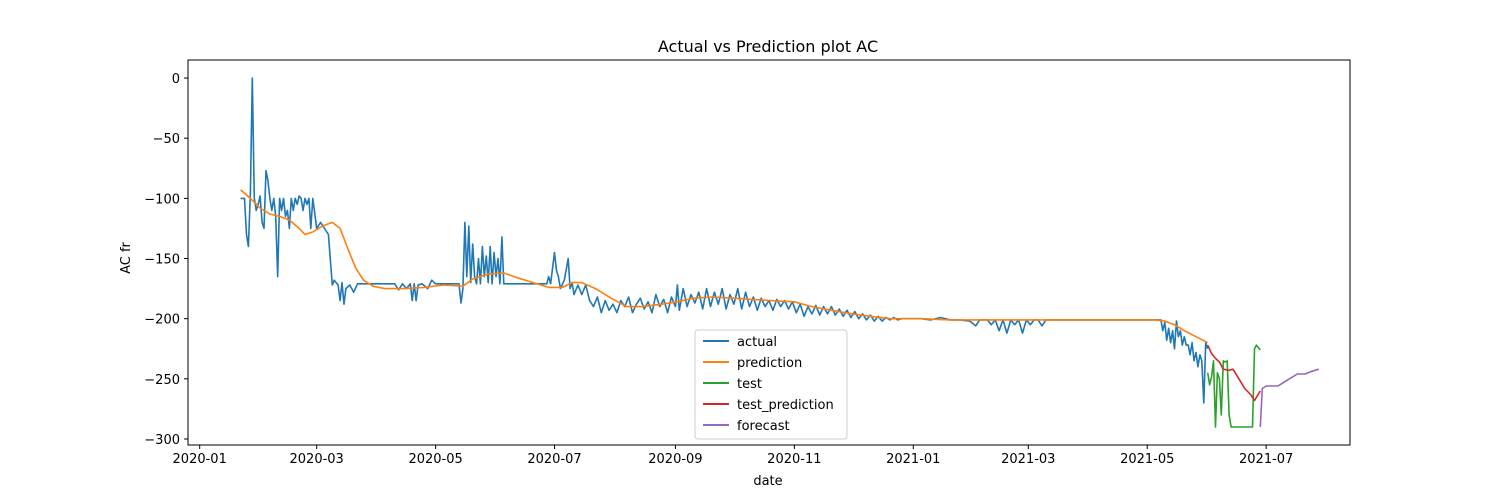  What do you see at coordinates (763, 426) in the screenshot?
I see `legend-label-forecast: forecast` at bounding box center [763, 426].